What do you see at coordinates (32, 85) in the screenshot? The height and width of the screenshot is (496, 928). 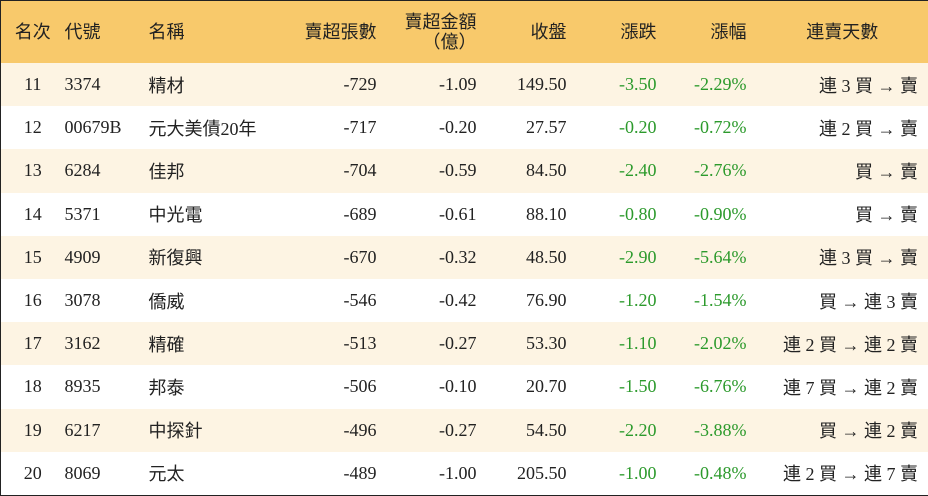 I see `table-cell: 11` at bounding box center [32, 85].